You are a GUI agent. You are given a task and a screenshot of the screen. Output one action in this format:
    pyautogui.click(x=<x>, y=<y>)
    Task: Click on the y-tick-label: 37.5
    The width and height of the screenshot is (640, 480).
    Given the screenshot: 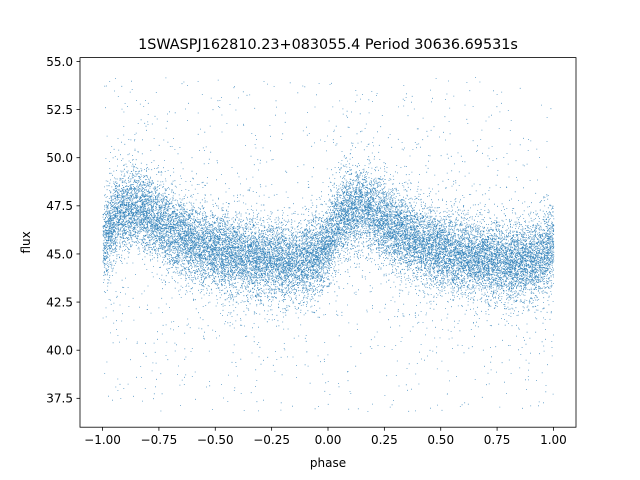 What is the action you would take?
    pyautogui.click(x=59, y=399)
    